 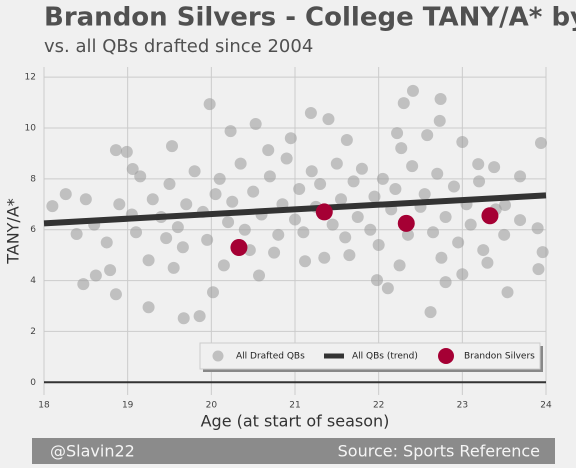 What do you see at coordinates (295, 209) in the screenshot?
I see `trend-line` at bounding box center [295, 209].